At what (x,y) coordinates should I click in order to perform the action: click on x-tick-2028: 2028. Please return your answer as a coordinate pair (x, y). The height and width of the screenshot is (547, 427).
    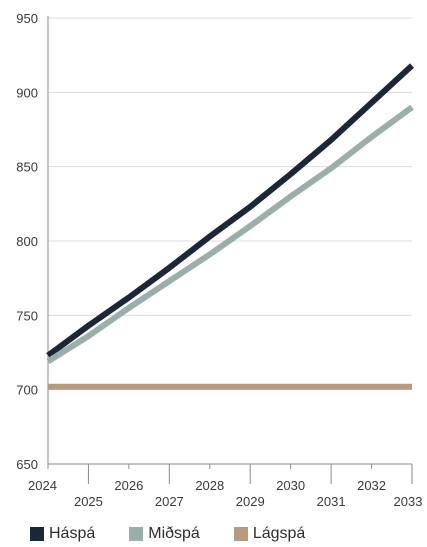
    Looking at the image, I should click on (209, 485).